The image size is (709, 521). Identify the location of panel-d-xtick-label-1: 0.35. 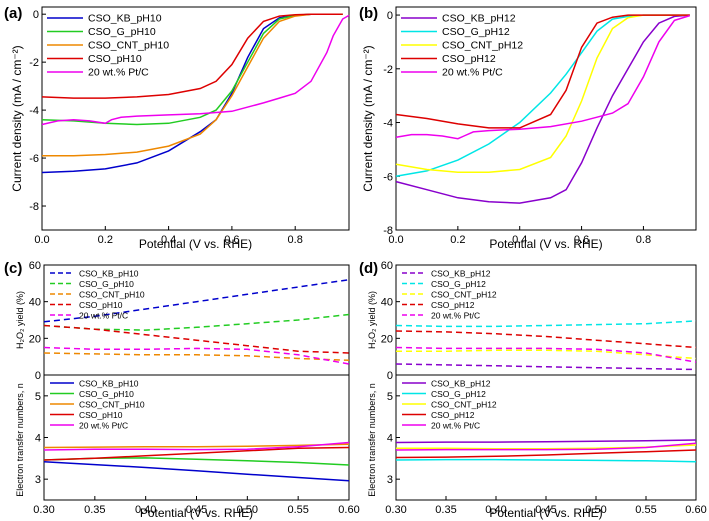
(445, 510).